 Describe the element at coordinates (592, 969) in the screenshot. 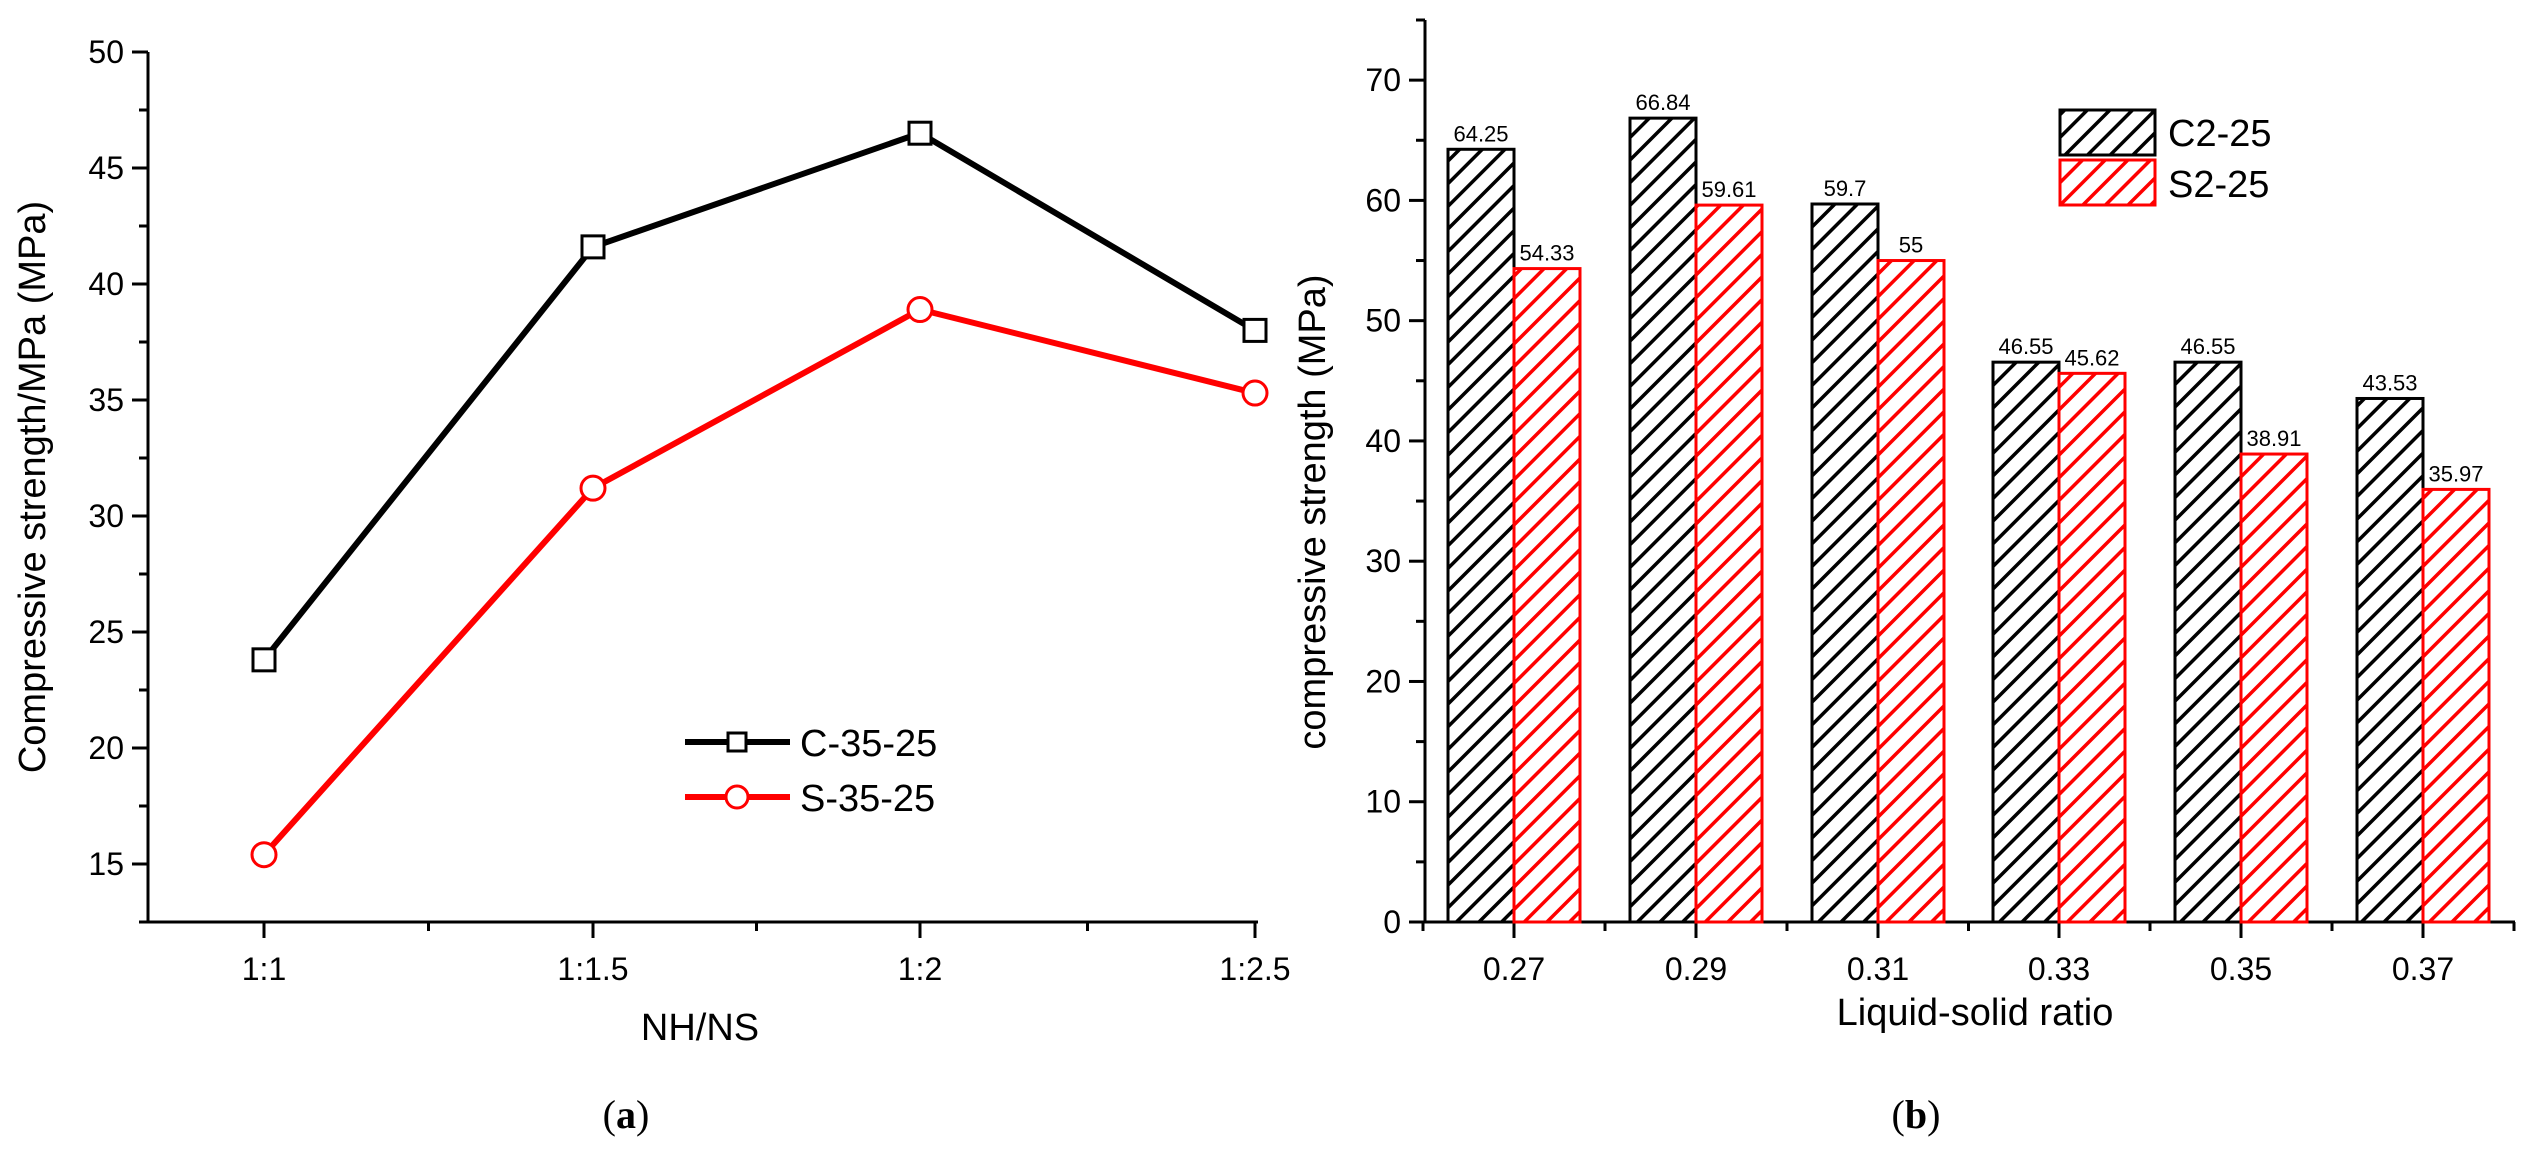

I see `x-tick-label-a-1-1-5: 1:1.5` at that location.